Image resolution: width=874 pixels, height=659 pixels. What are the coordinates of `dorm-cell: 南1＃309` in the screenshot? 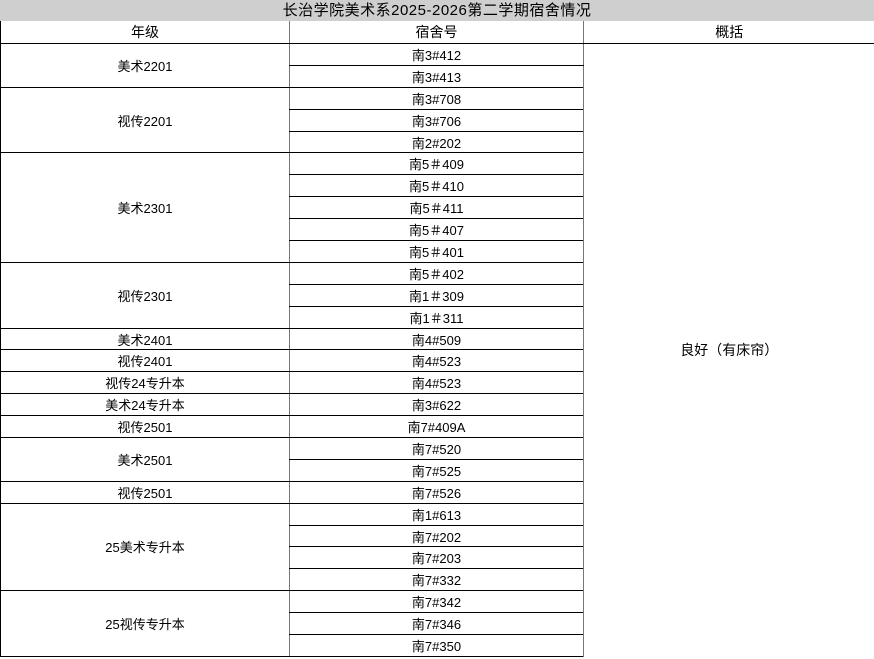 It's located at (436, 295).